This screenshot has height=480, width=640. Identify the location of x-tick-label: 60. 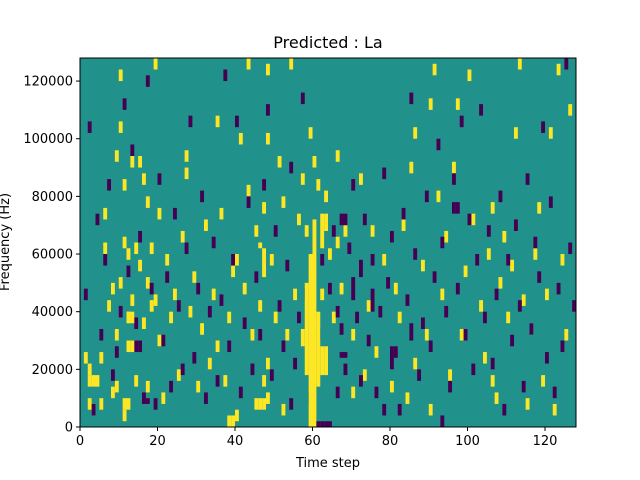
(312, 441).